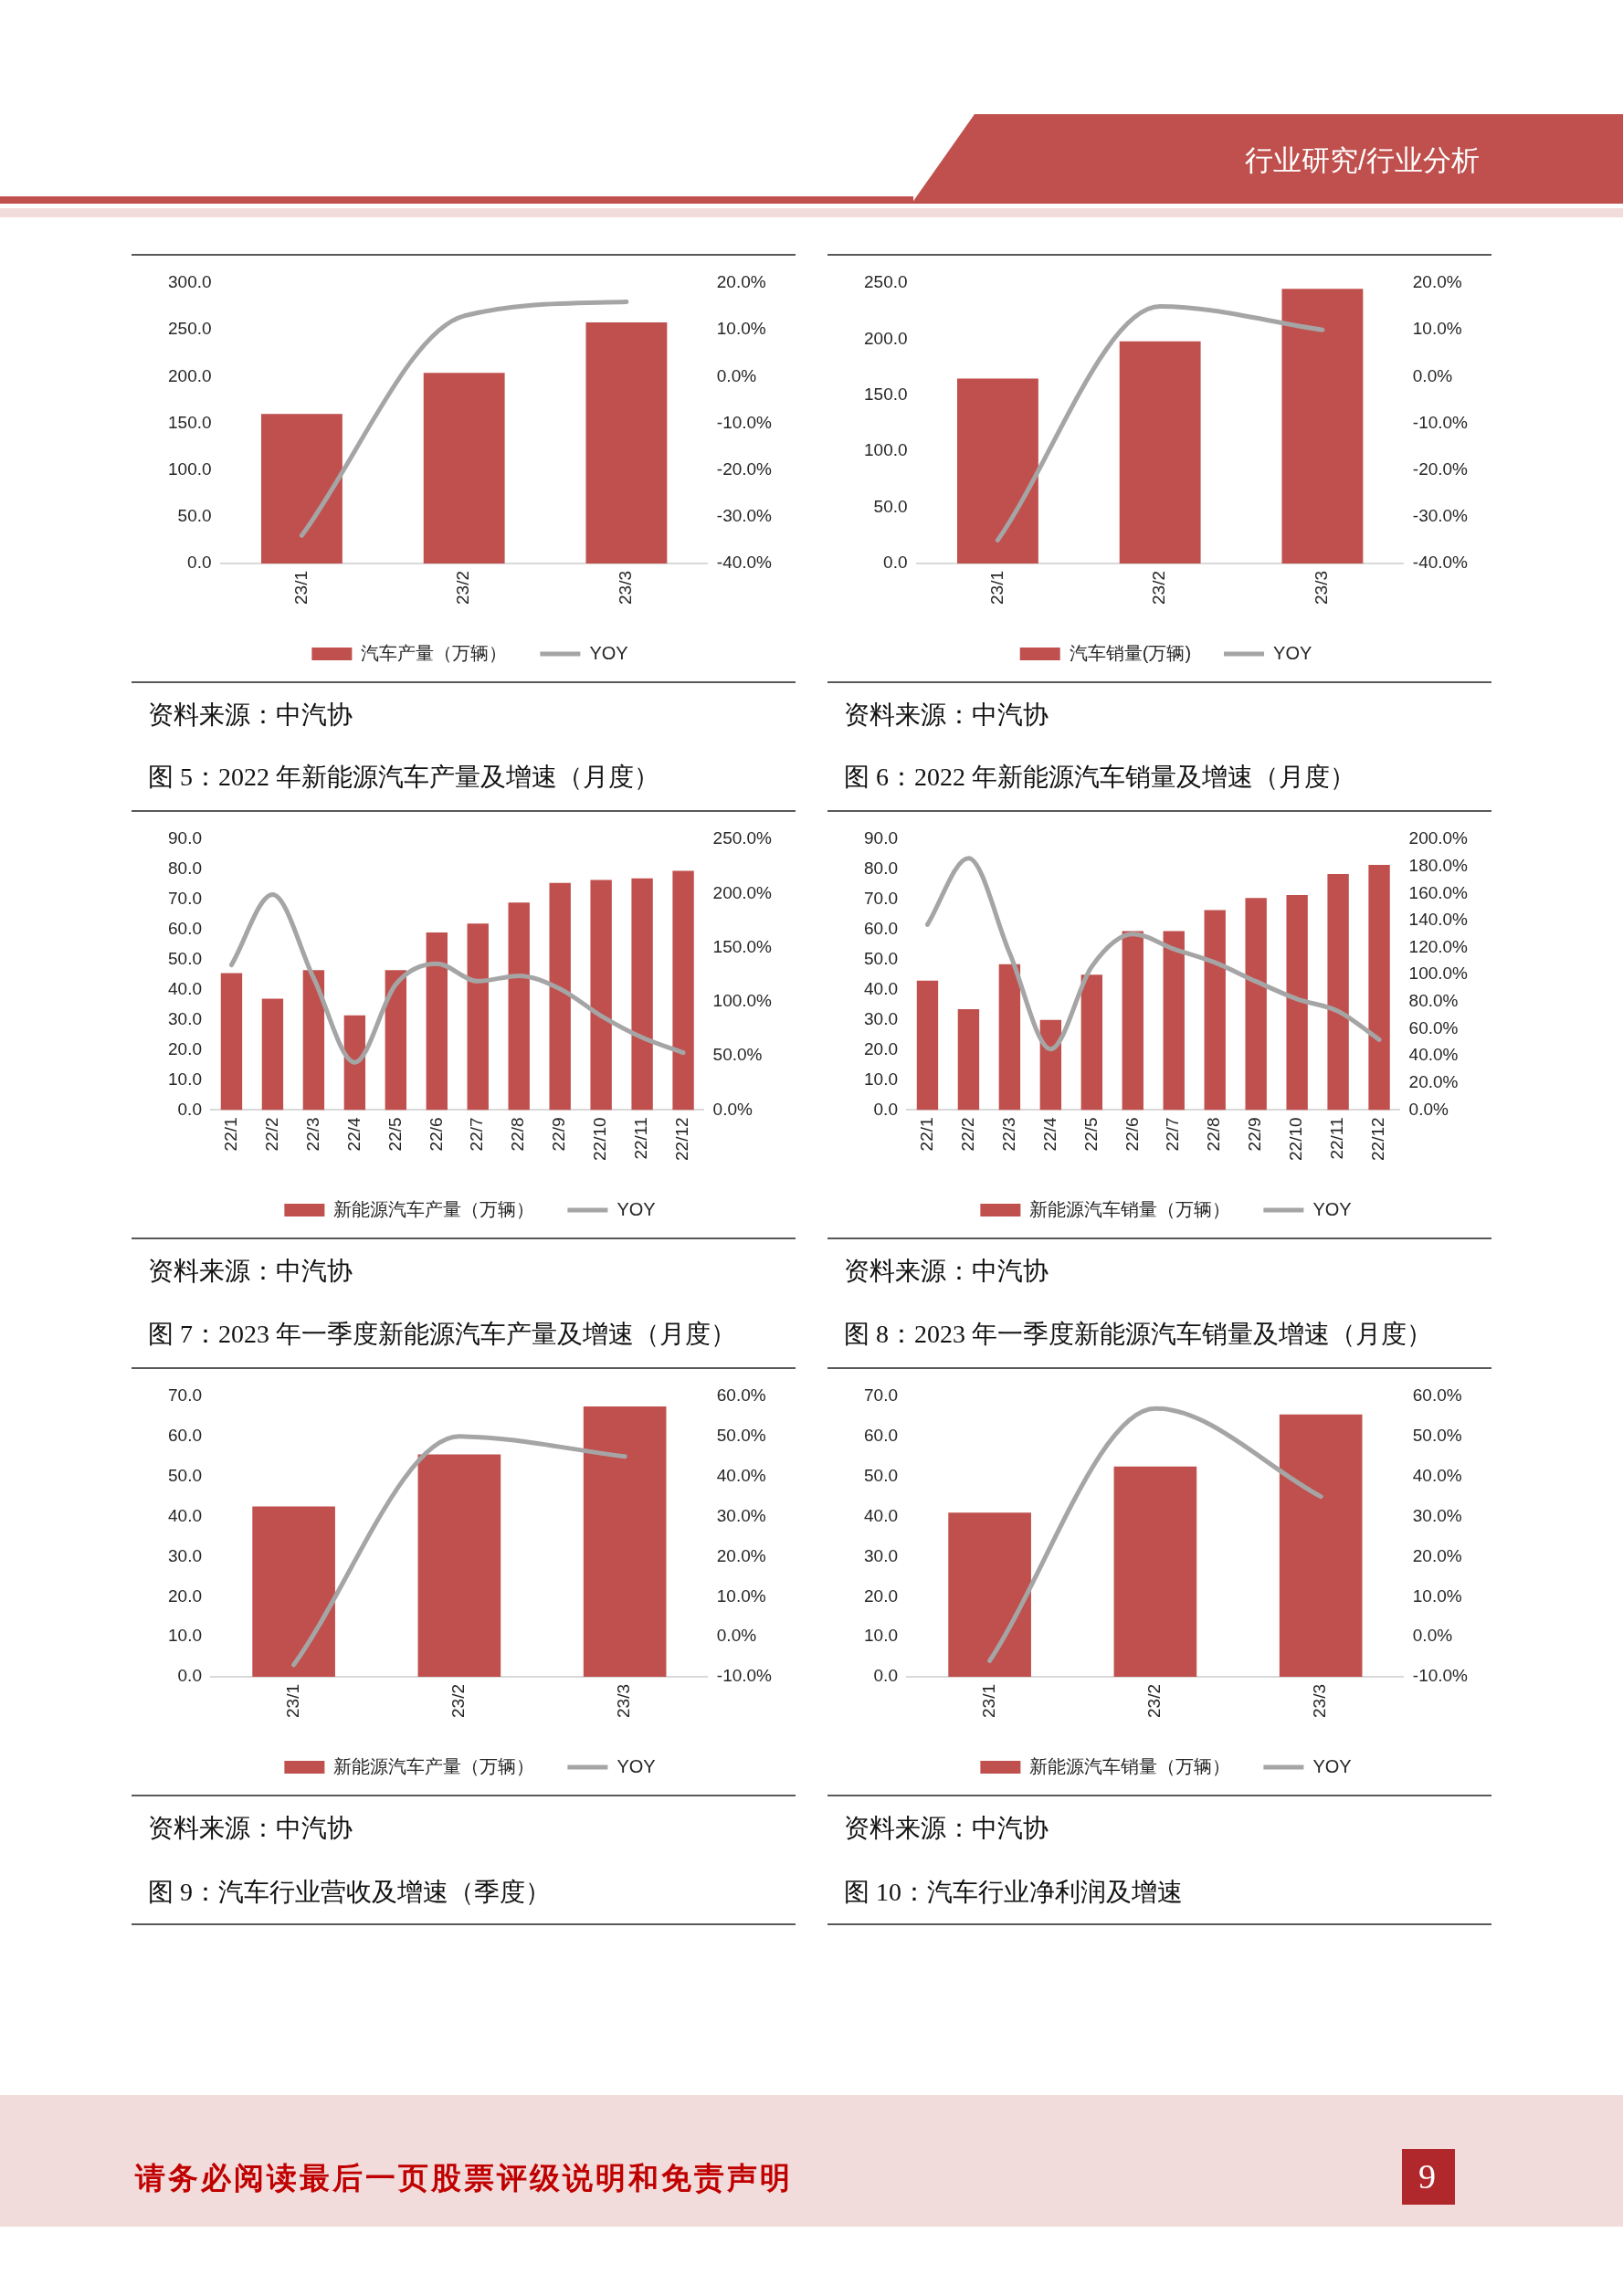  Describe the element at coordinates (1378, 1139) in the screenshot. I see `x-tick-label: 22/12` at that location.